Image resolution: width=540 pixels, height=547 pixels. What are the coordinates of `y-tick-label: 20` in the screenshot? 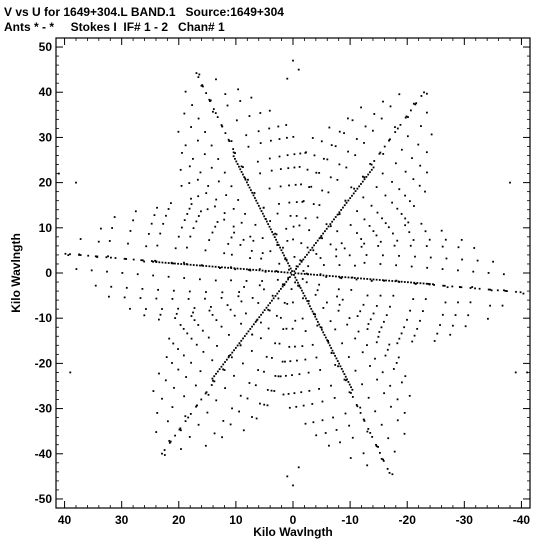 It's located at (46, 183).